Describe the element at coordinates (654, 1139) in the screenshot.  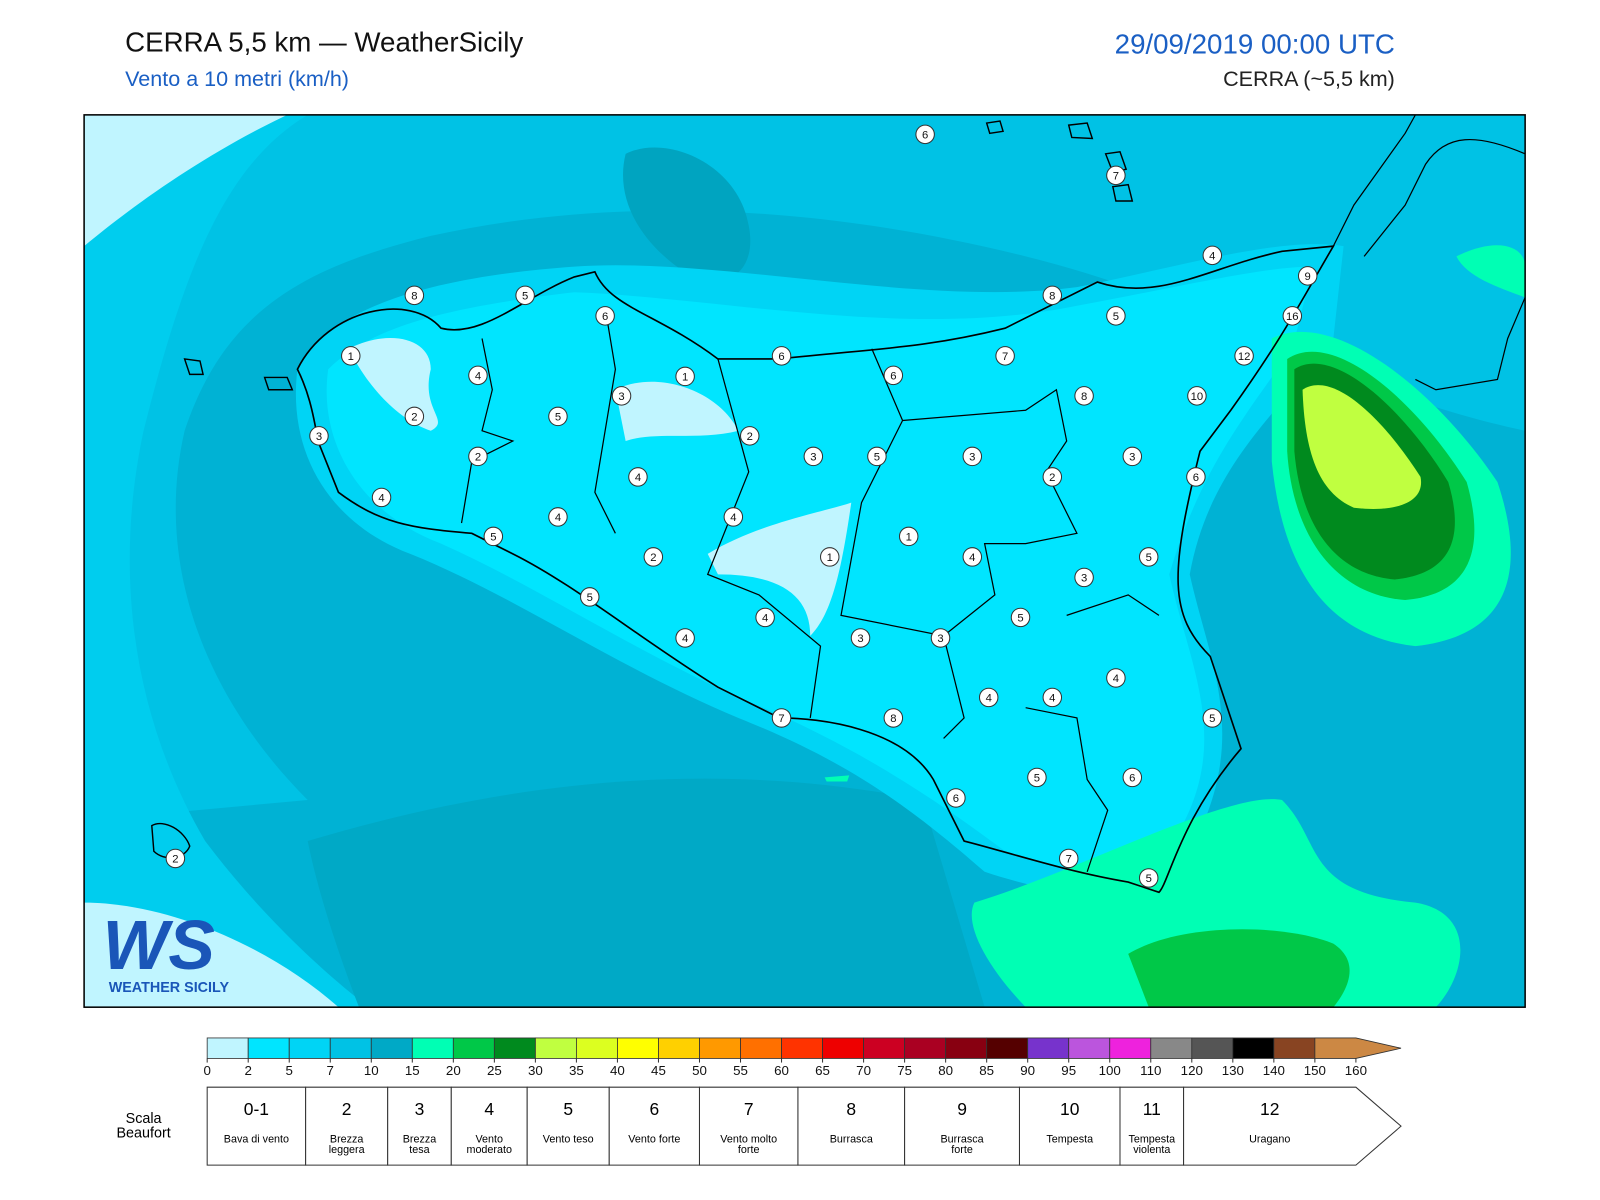
I see `beaufort-label: Vento forte` at that location.